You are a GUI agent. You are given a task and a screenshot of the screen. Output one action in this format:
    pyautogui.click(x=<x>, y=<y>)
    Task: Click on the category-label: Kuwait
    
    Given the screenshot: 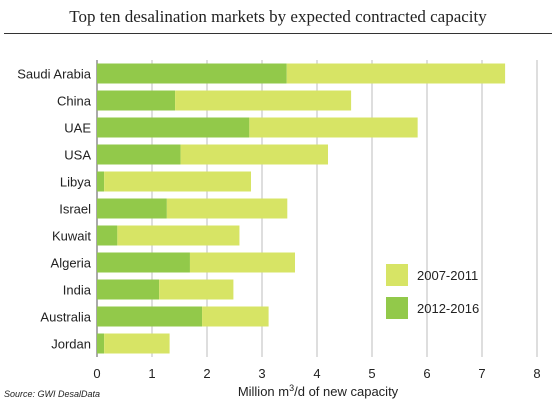 What is the action you would take?
    pyautogui.click(x=71, y=236)
    